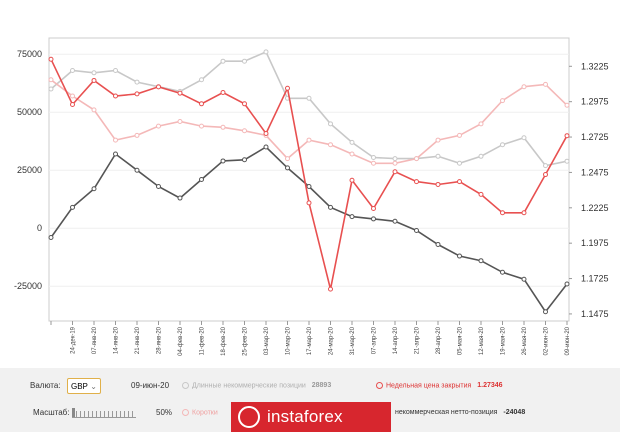 Image resolution: width=620 pixels, height=432 pixels. Describe the element at coordinates (205, 413) in the screenshot. I see `short-legend-label: Коротки` at that location.